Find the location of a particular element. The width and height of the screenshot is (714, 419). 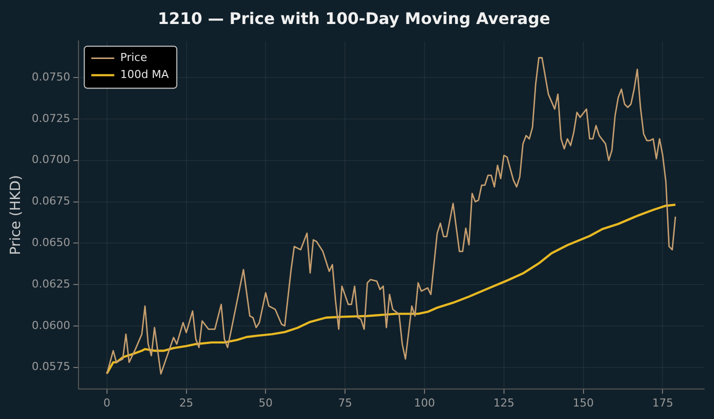

y-tick-label: 0.0625 is located at coordinates (51, 283).